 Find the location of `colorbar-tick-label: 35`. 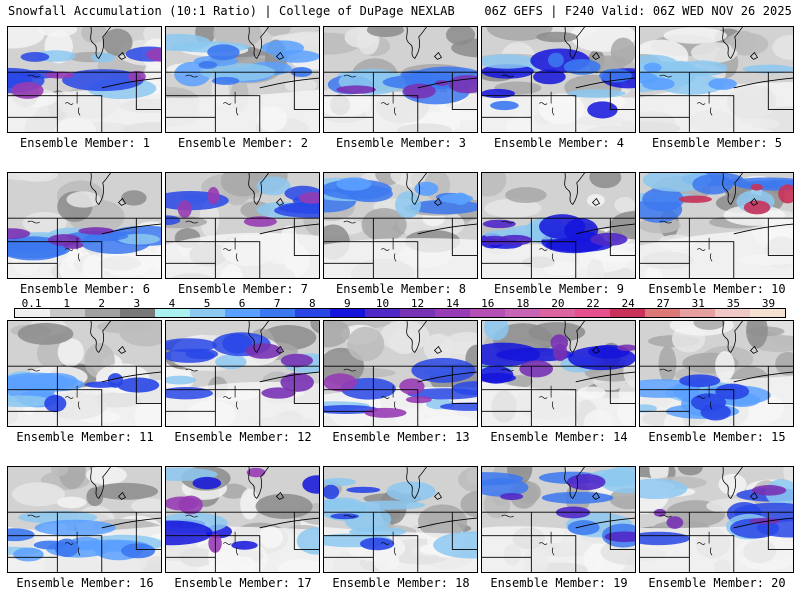

colorbar-tick-label: 35 is located at coordinates (733, 303).